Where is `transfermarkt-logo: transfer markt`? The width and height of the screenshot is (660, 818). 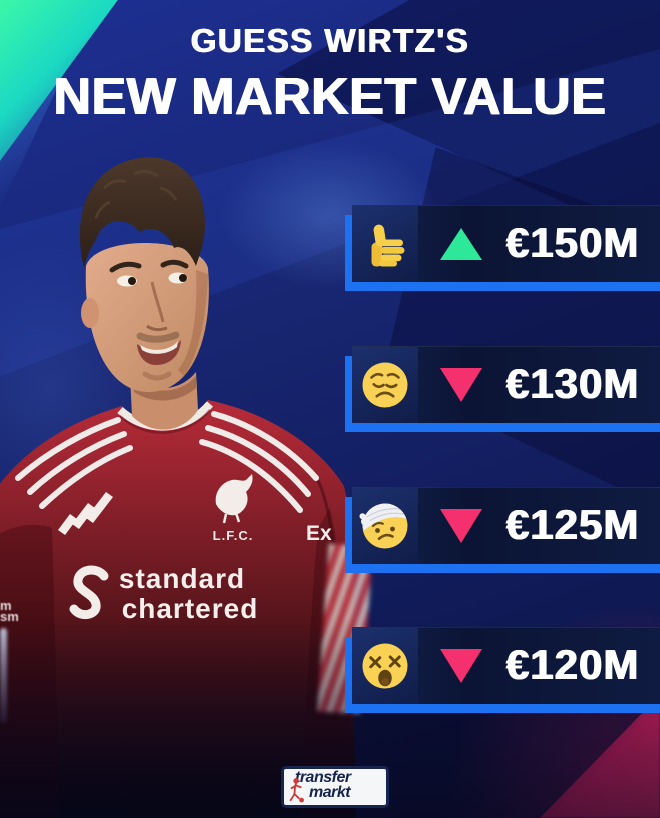 transfermarkt-logo: transfer markt is located at coordinates (335, 787).